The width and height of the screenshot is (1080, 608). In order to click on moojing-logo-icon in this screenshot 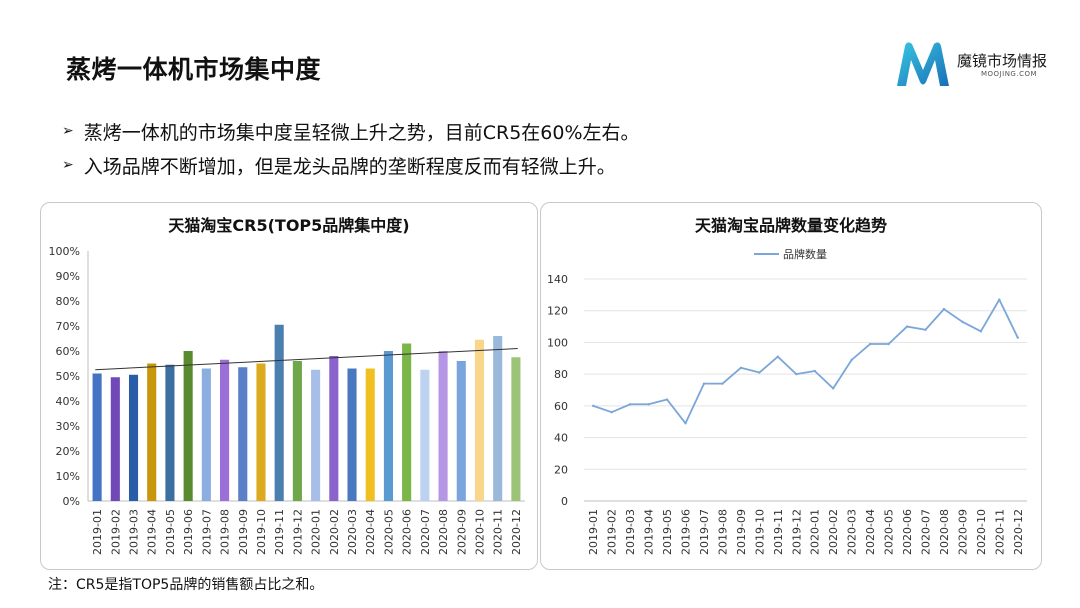, I will do `click(923, 64)`.